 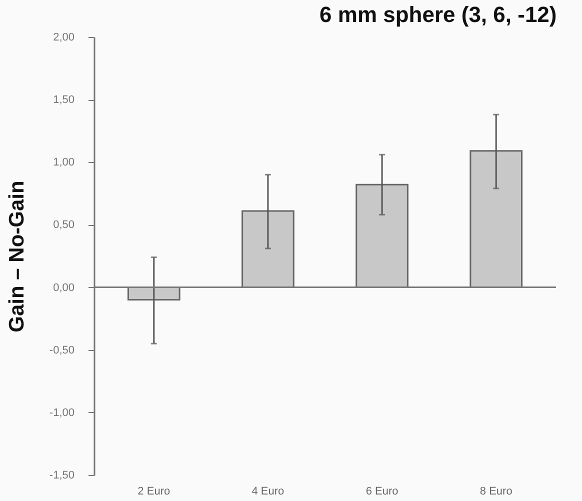 I want to click on y-tick-label: -1,00, so click(x=61, y=412).